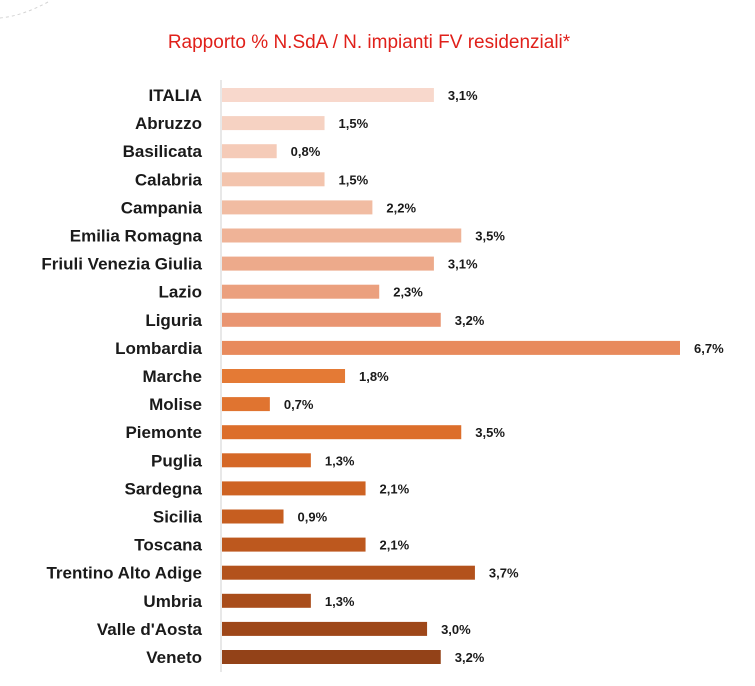  What do you see at coordinates (169, 179) in the screenshot?
I see `category-label-calabria: Calabria` at bounding box center [169, 179].